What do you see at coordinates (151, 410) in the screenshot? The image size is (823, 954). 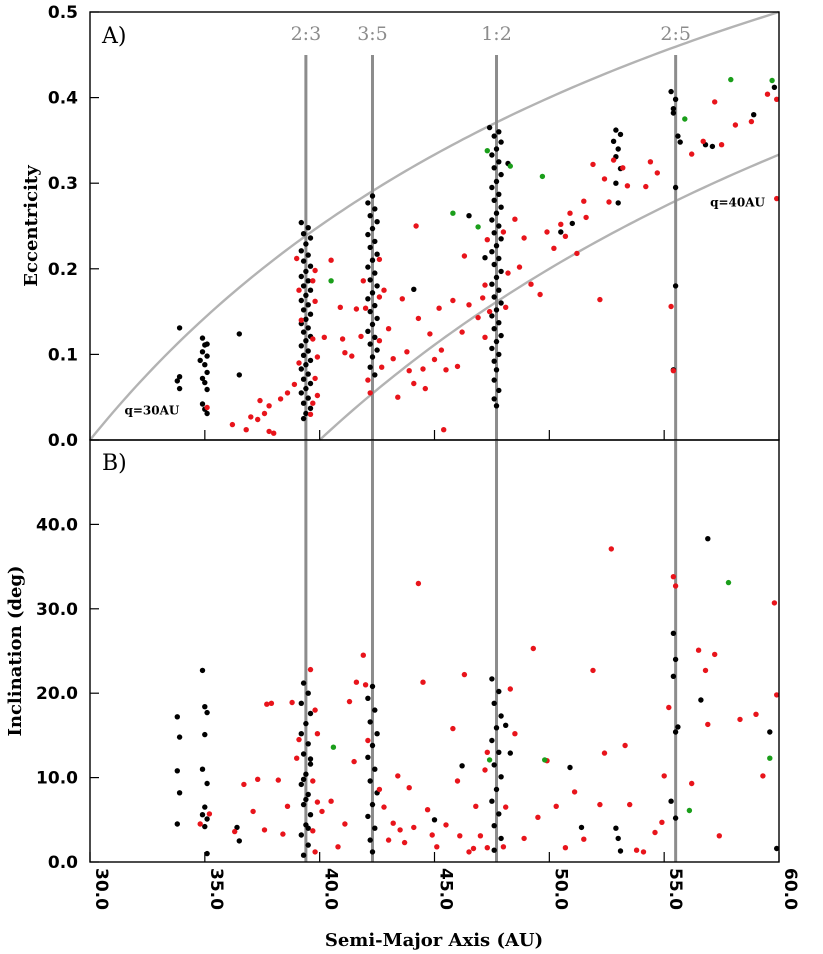 I see `perihelion-label-q30: q=30AU` at bounding box center [151, 410].